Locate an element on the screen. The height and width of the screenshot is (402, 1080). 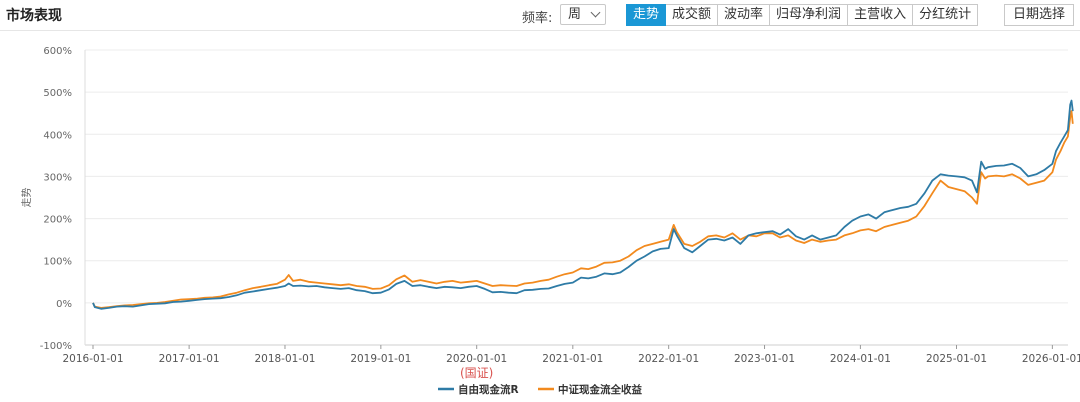
tab-revenue: 主营收入 is located at coordinates (881, 15).